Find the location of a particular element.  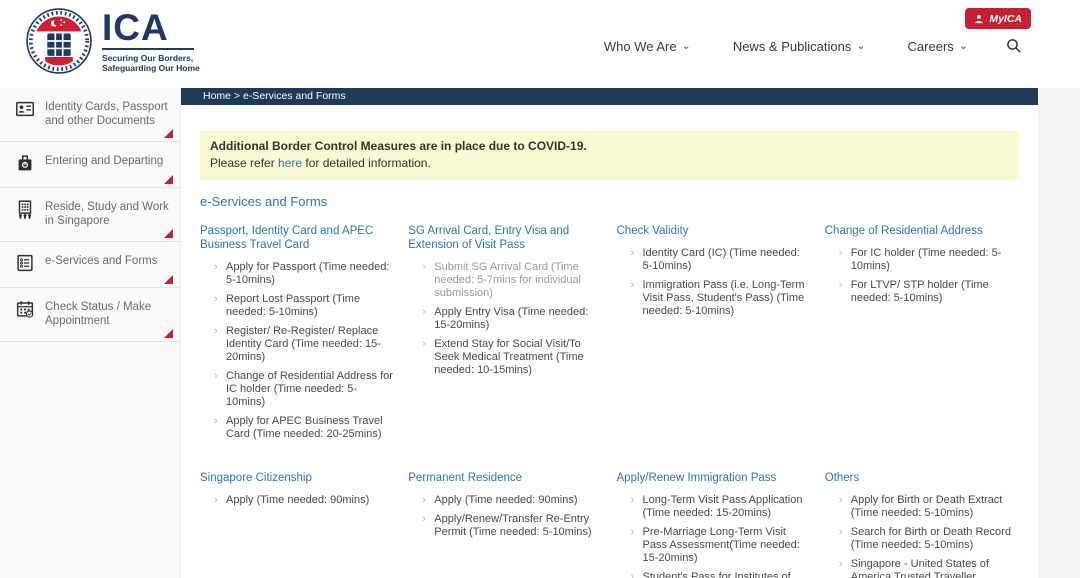

sidebar-item-label: Entering and Departing is located at coordinates (104, 161).